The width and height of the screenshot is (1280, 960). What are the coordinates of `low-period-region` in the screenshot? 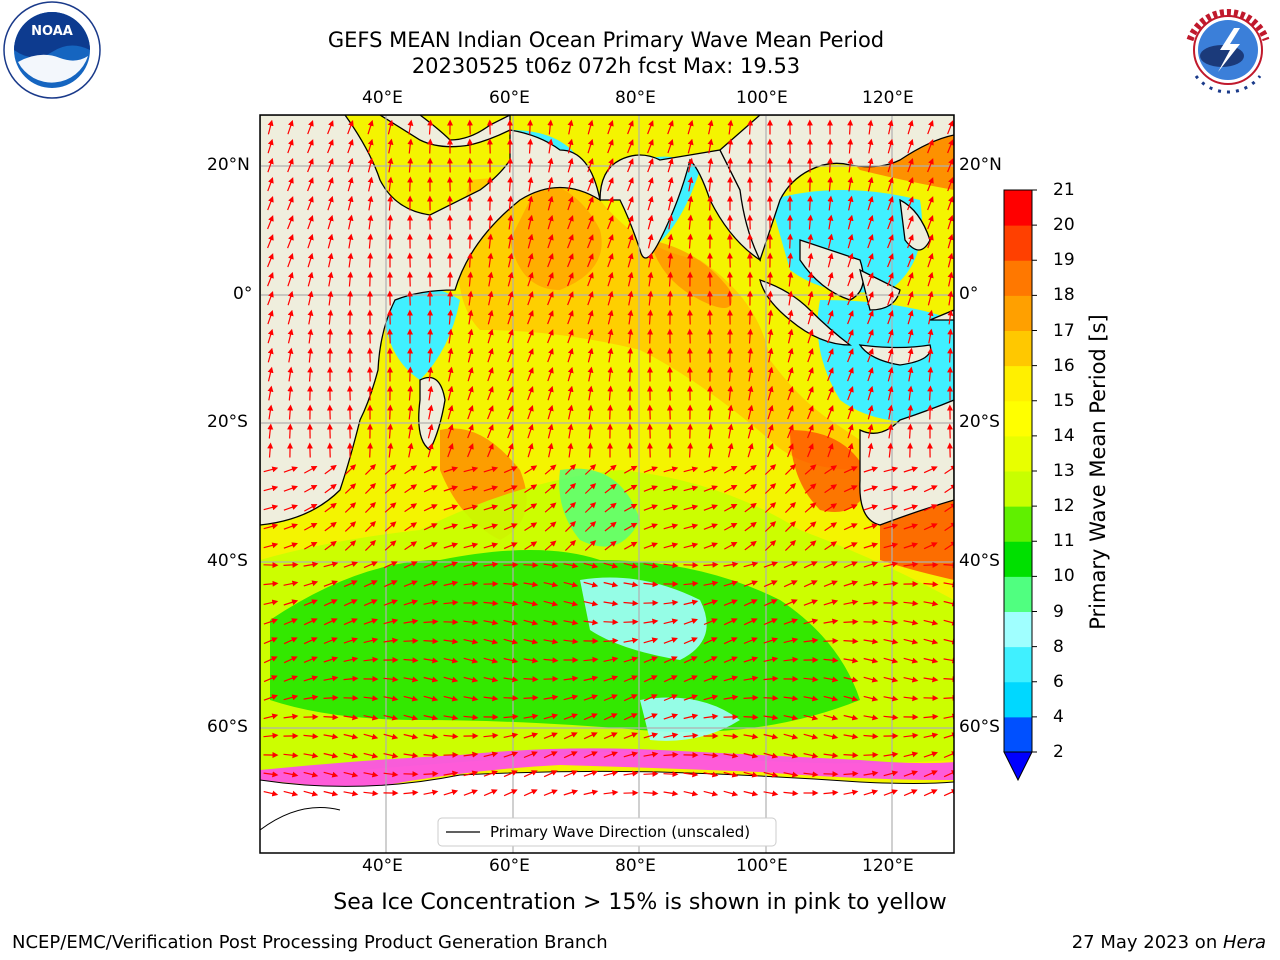 It's located at (690, 719).